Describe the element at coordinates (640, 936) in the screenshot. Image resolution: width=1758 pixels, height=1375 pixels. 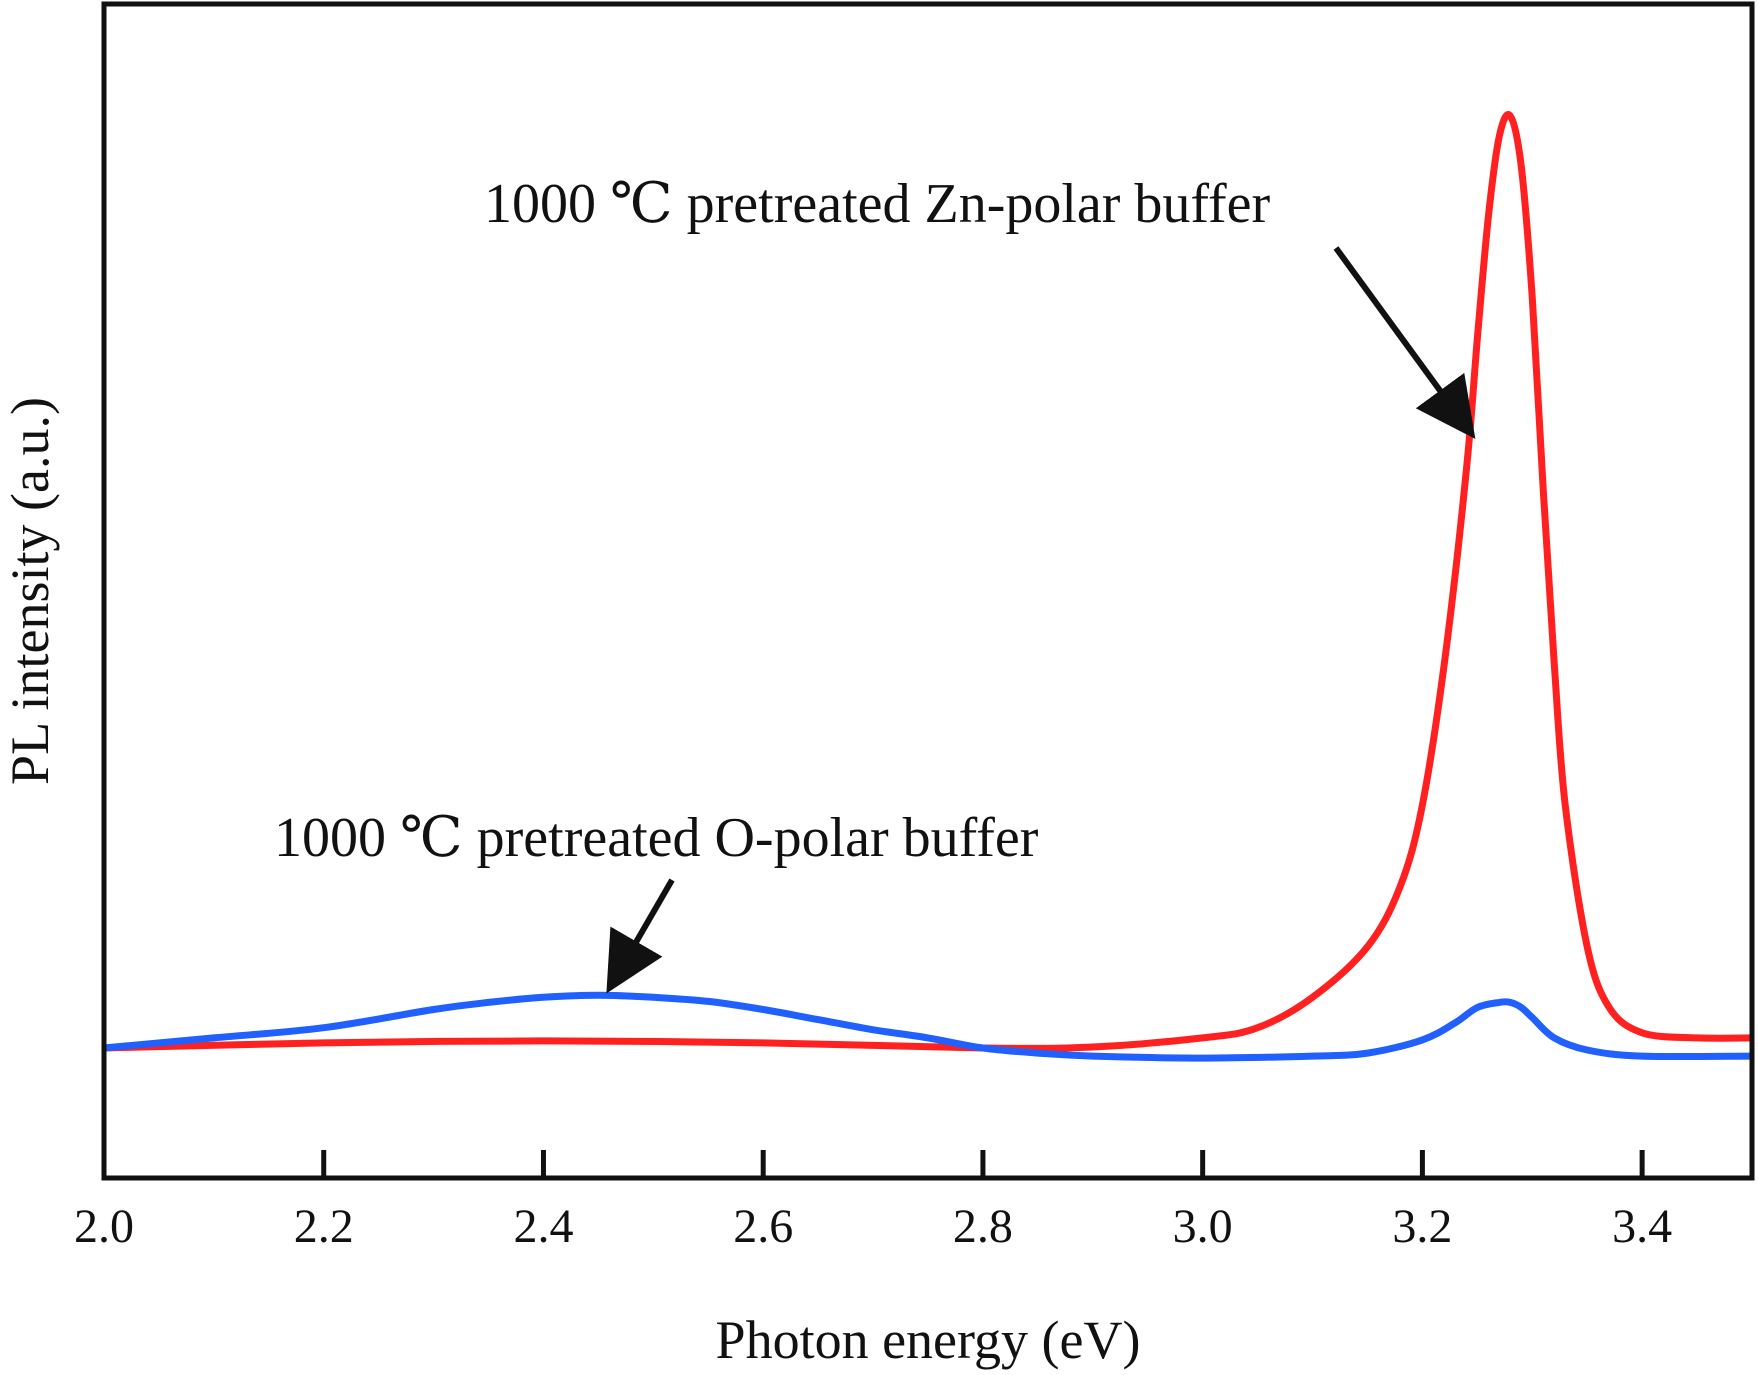
I see `o-polar-annotation-arrow` at that location.